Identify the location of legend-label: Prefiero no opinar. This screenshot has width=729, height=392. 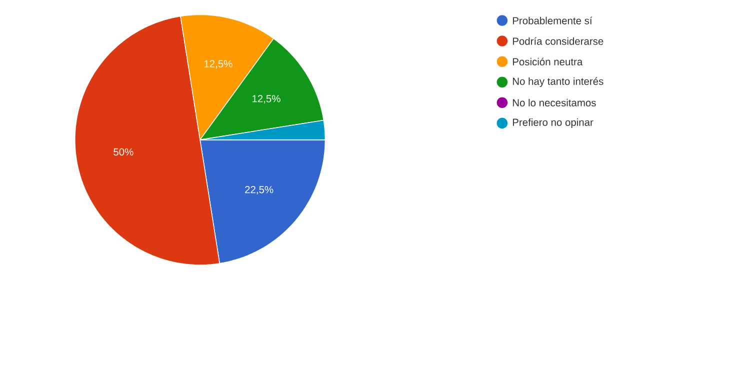
(553, 123).